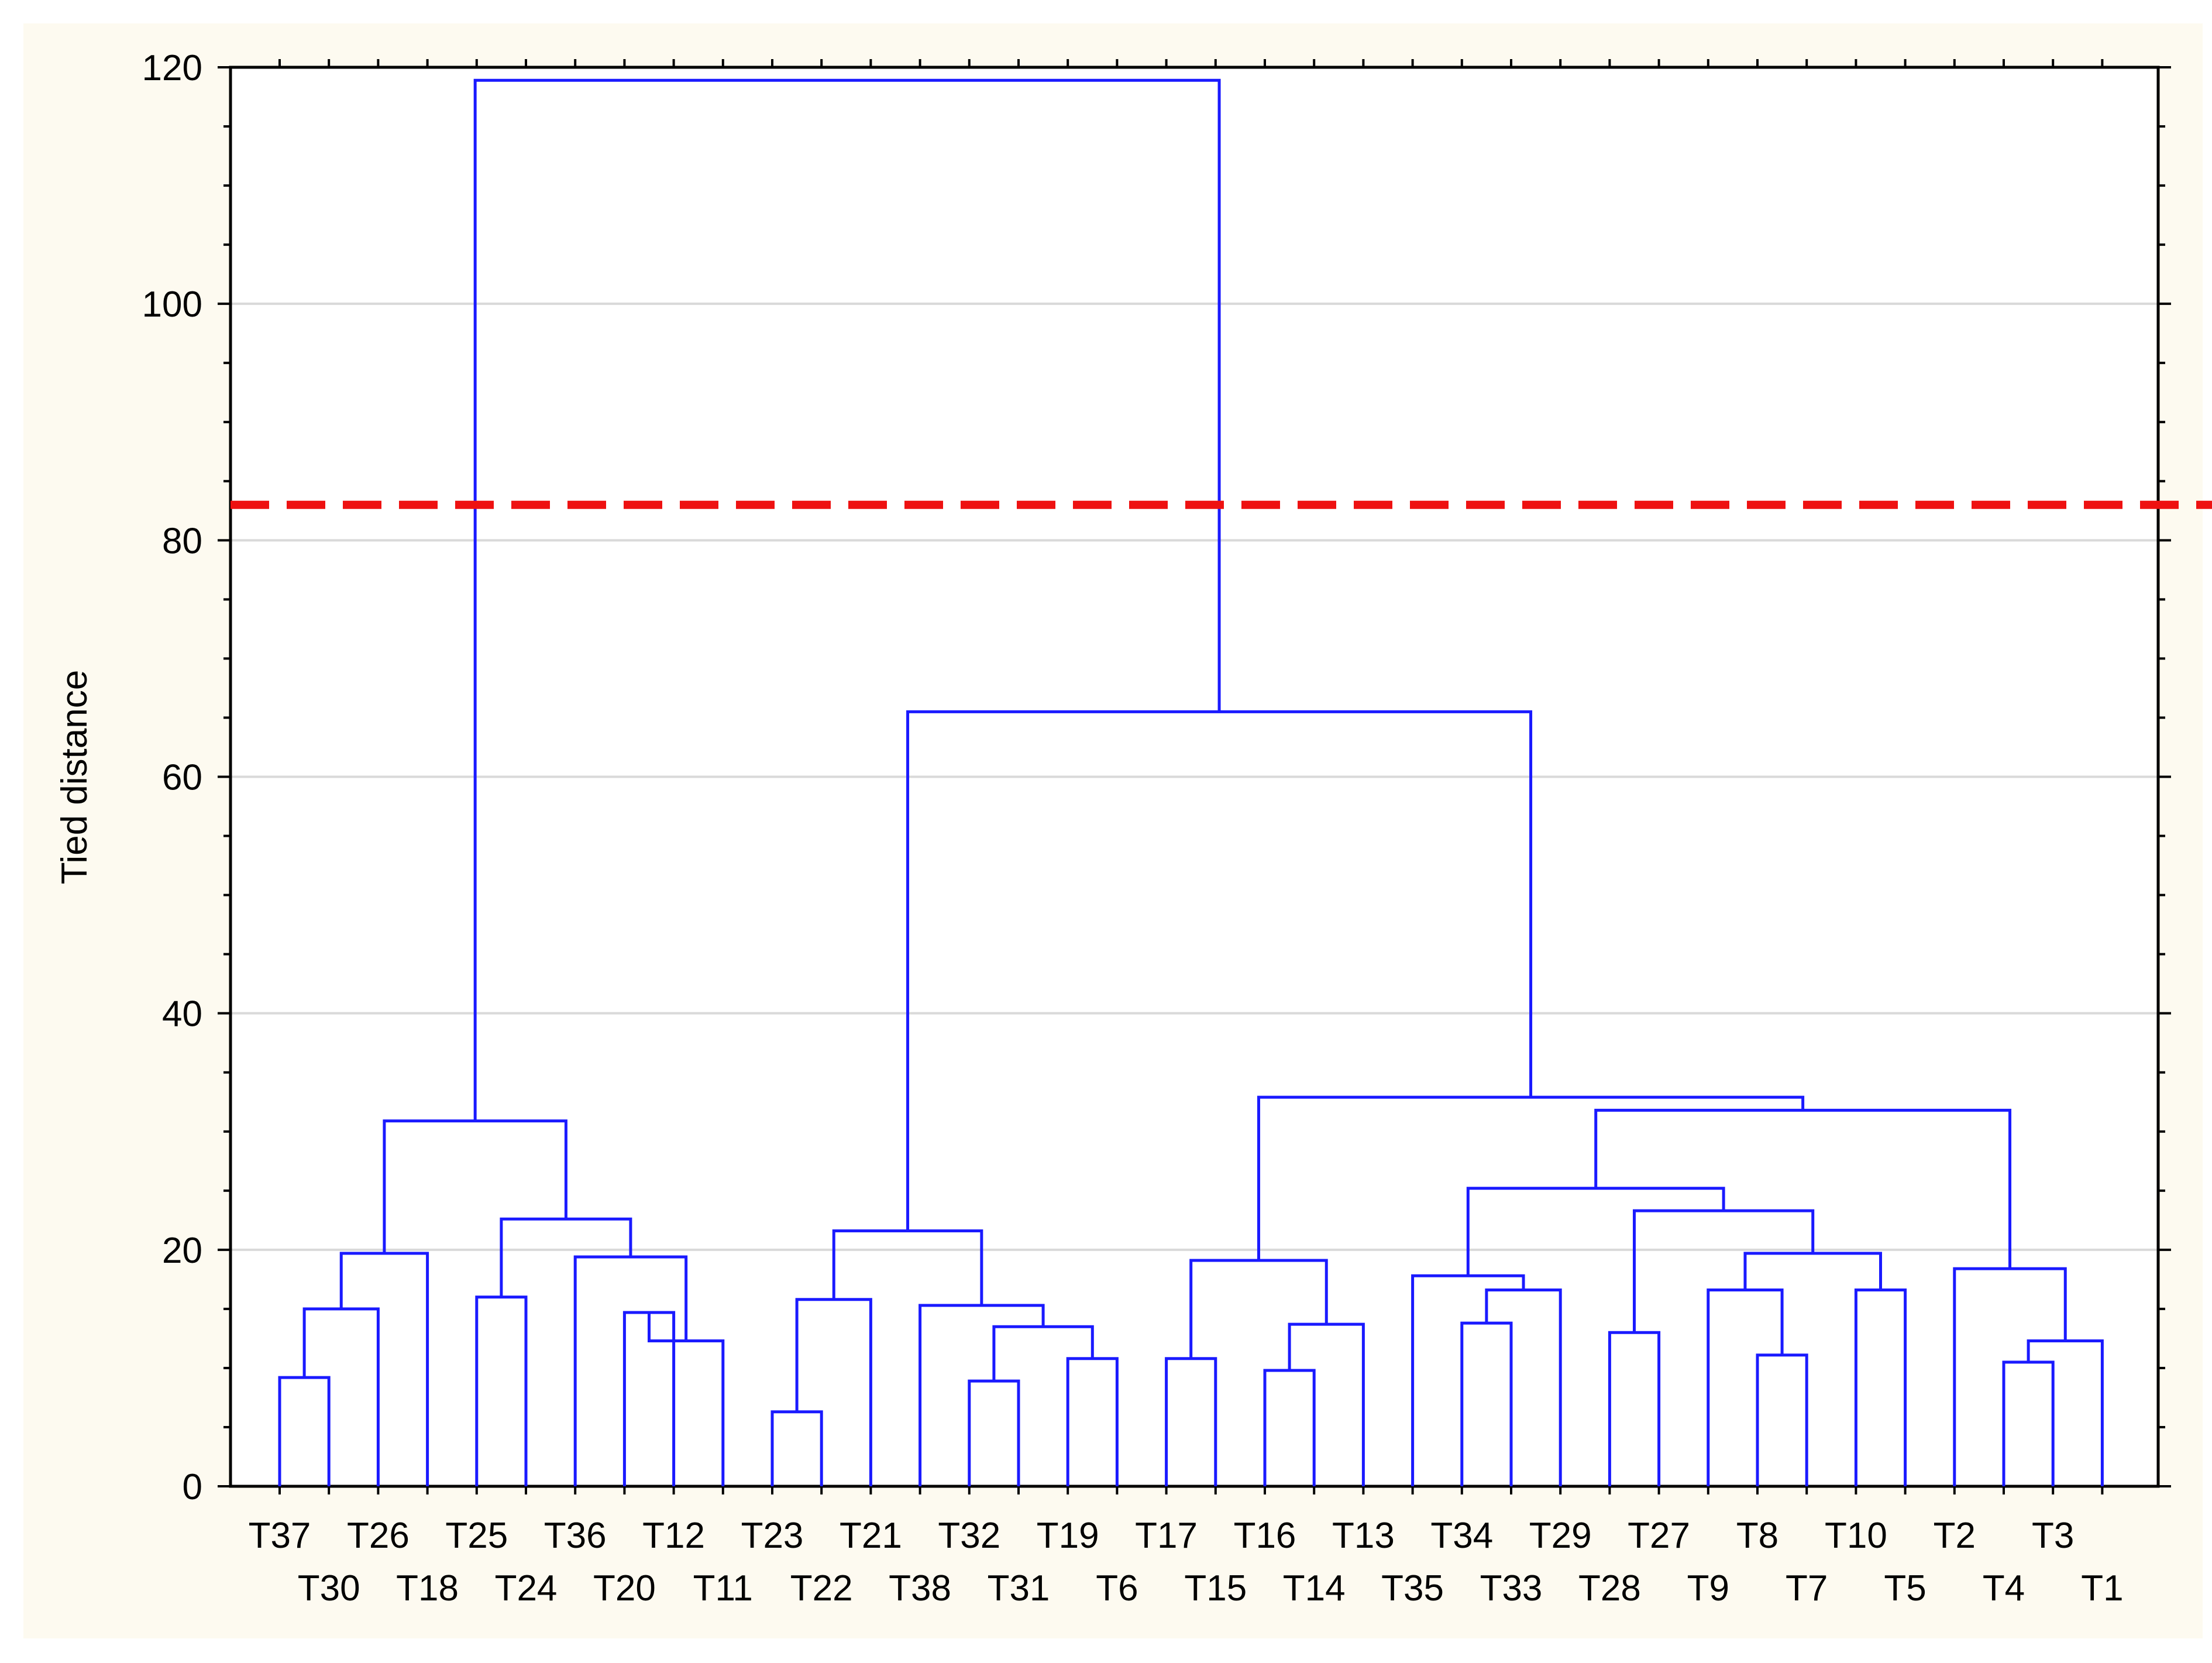 This screenshot has width=2212, height=1663. What do you see at coordinates (1511, 1588) in the screenshot?
I see `leaf-label: T33` at bounding box center [1511, 1588].